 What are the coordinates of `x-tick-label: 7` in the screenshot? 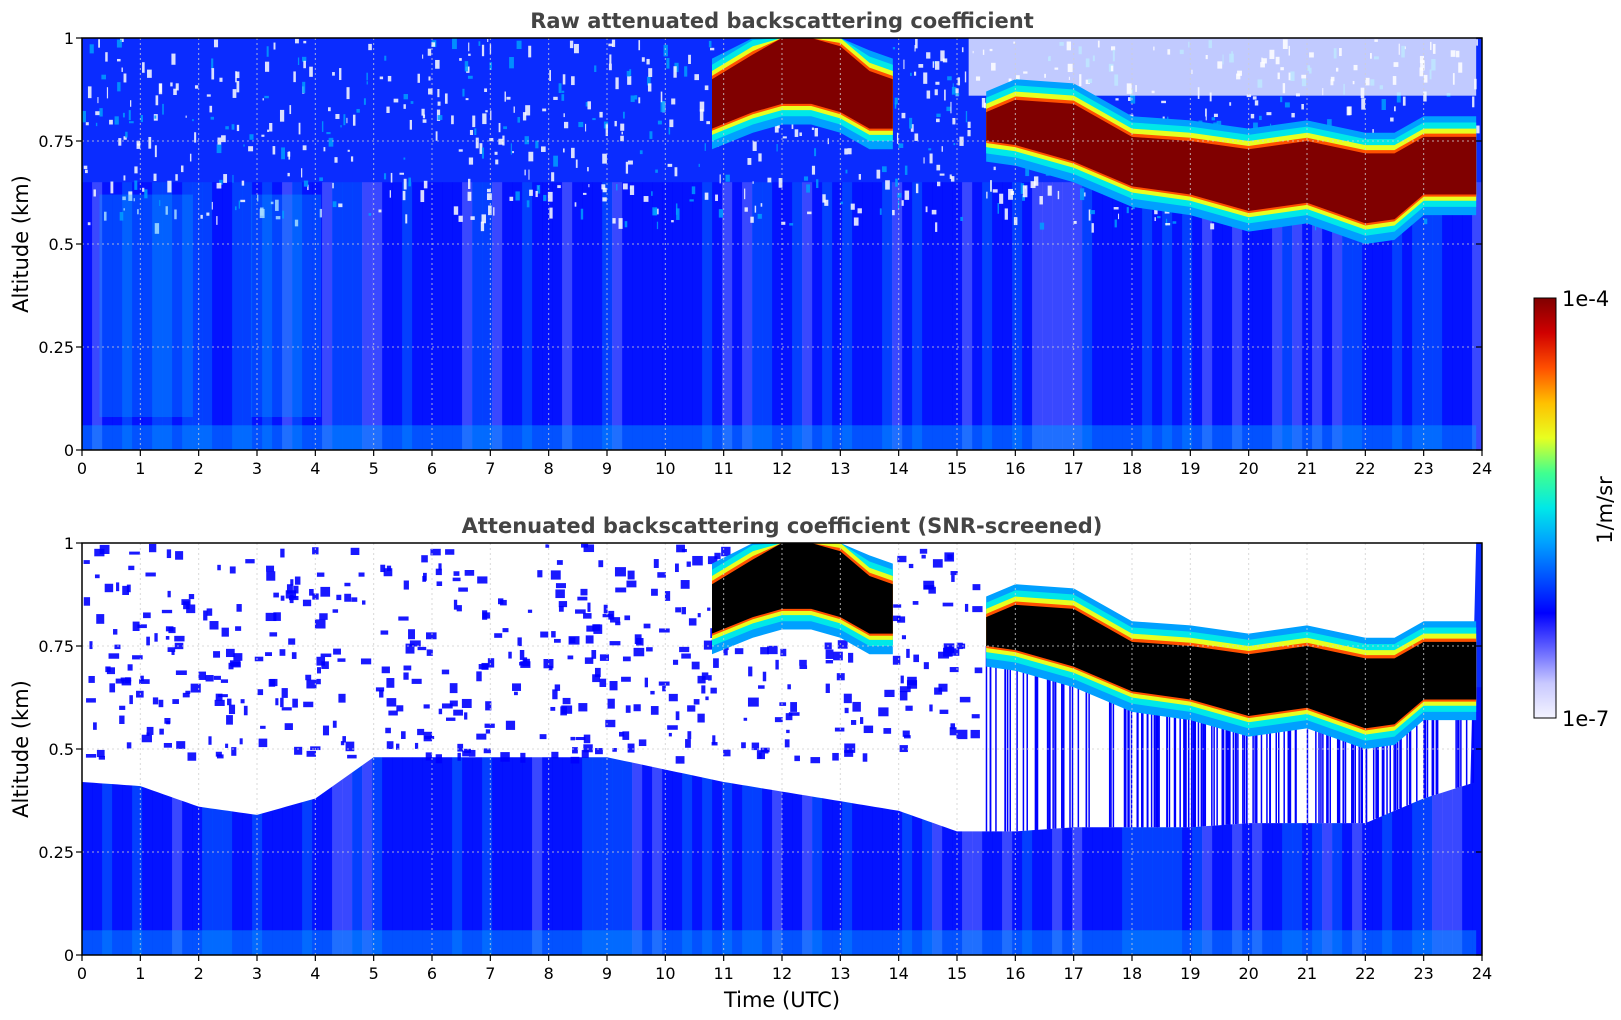 It's located at (490, 973).